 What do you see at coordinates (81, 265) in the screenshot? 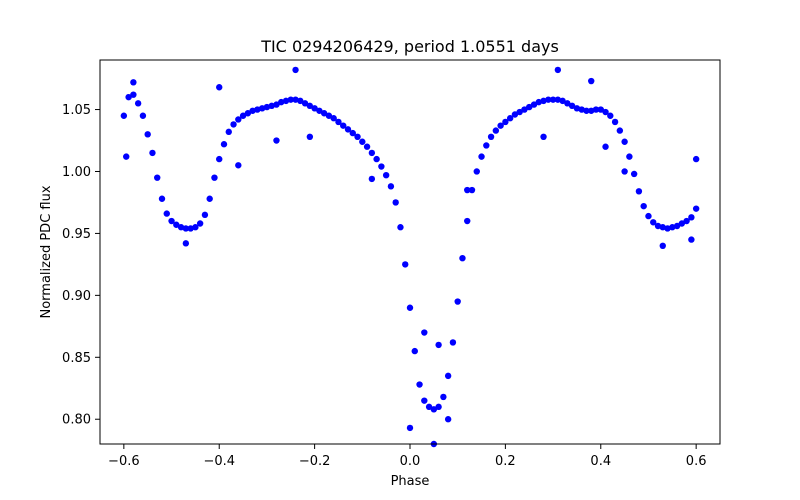
I see `y-axis: 0.80 0.85 0.90 0.95 1.00 1.05` at bounding box center [81, 265].